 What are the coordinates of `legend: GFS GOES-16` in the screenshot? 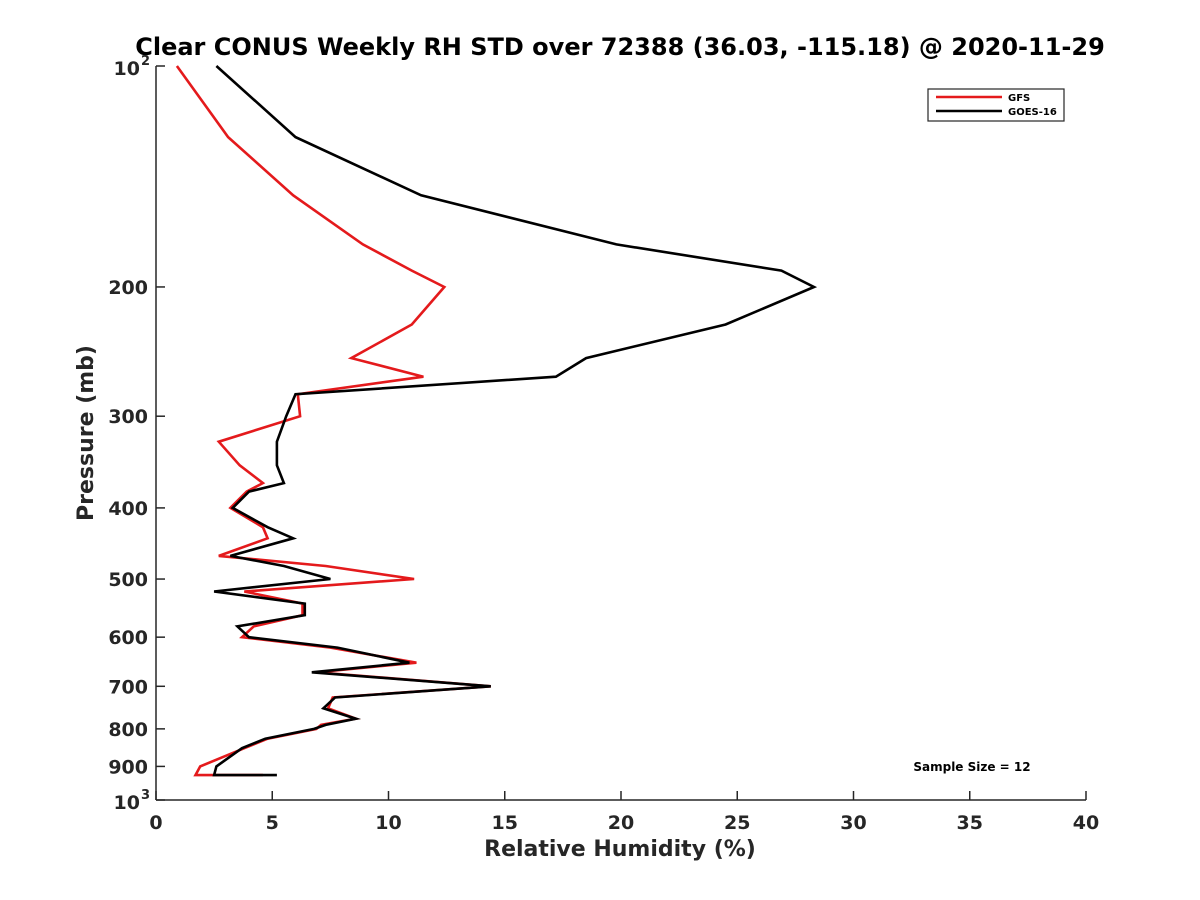 It's located at (996, 105).